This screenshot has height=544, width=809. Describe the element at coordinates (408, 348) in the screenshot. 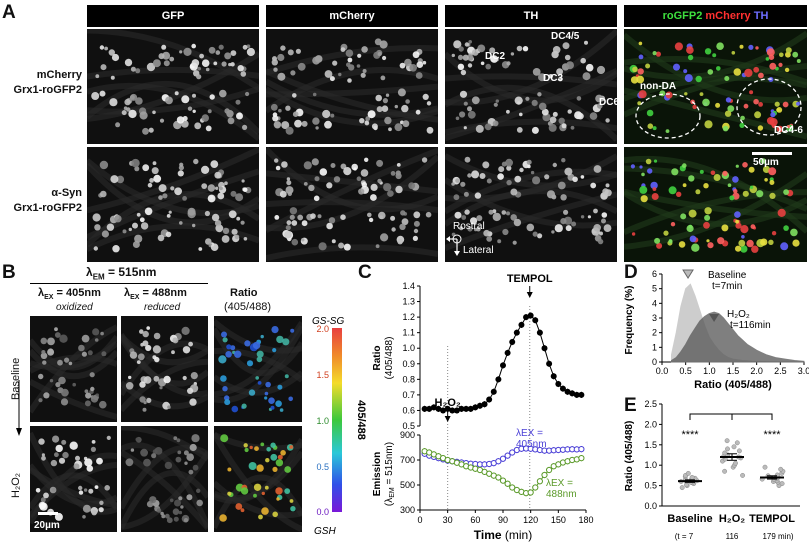

I see `y-tick-label: 1.0` at that location.